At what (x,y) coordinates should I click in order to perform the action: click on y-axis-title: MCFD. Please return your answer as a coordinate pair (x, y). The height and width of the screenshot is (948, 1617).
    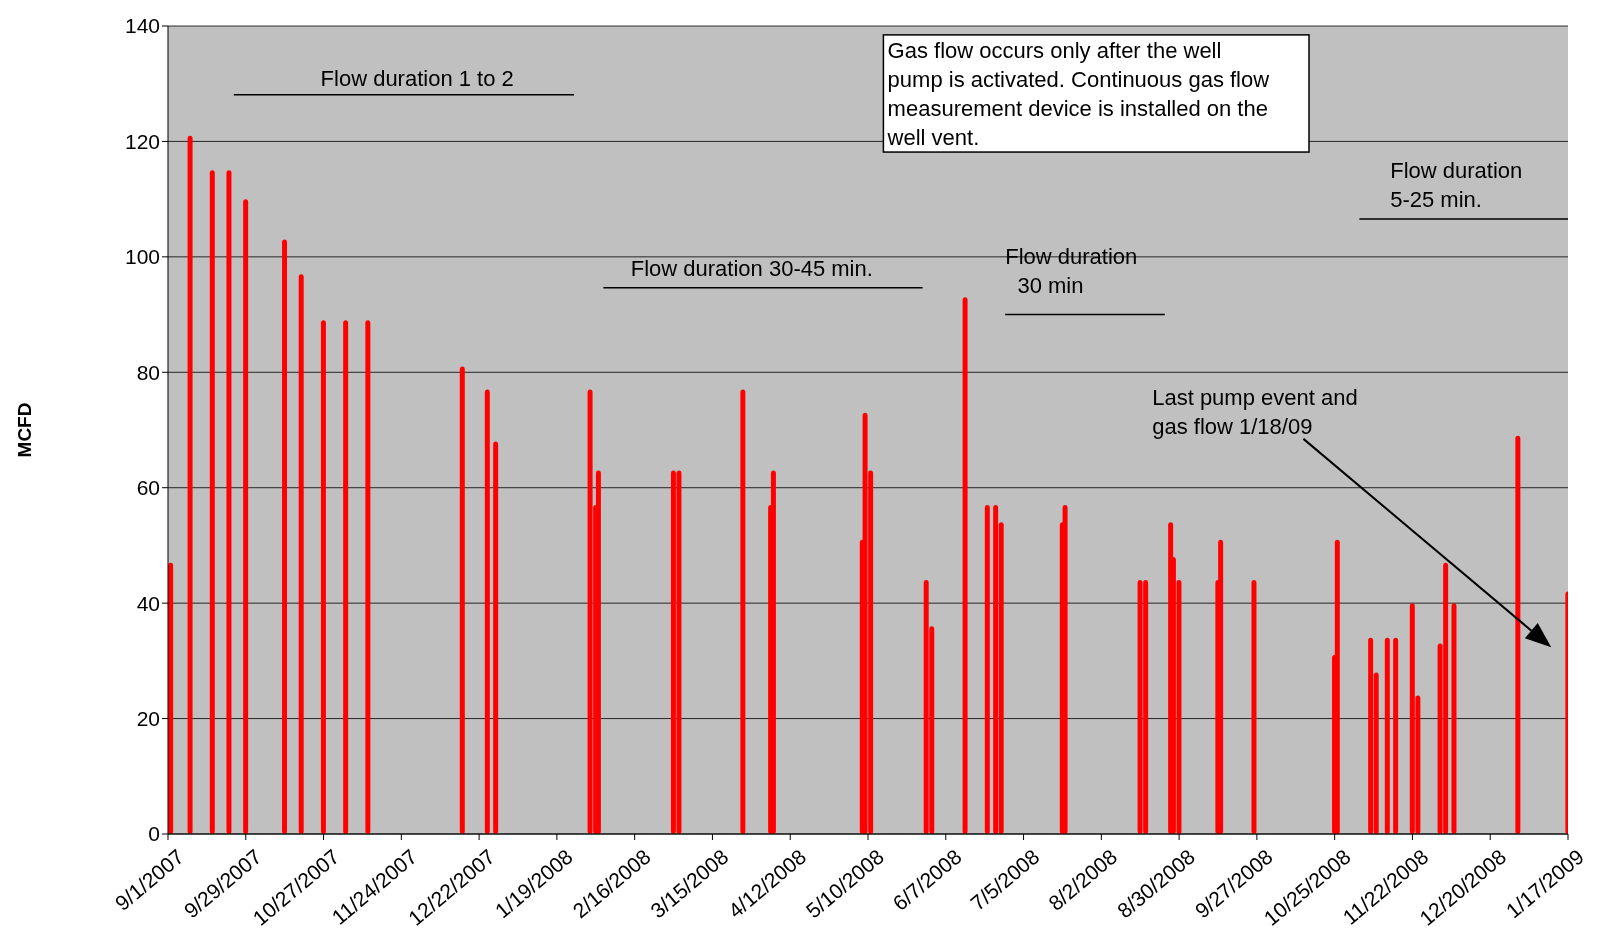
    Looking at the image, I should click on (24, 430).